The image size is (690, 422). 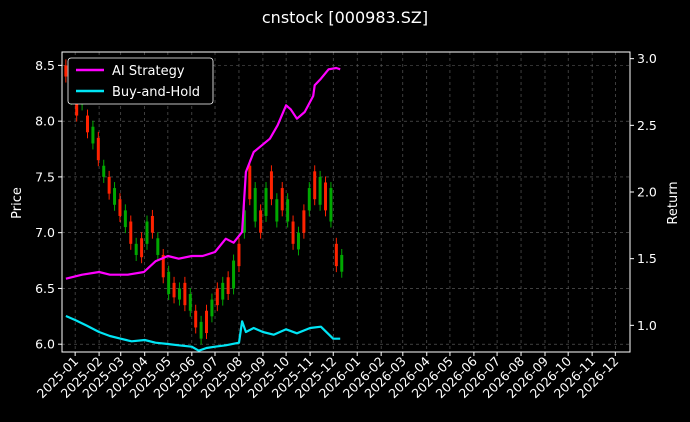 I want to click on legend: AI Strategy Buy-and-Hold, so click(x=140, y=81).